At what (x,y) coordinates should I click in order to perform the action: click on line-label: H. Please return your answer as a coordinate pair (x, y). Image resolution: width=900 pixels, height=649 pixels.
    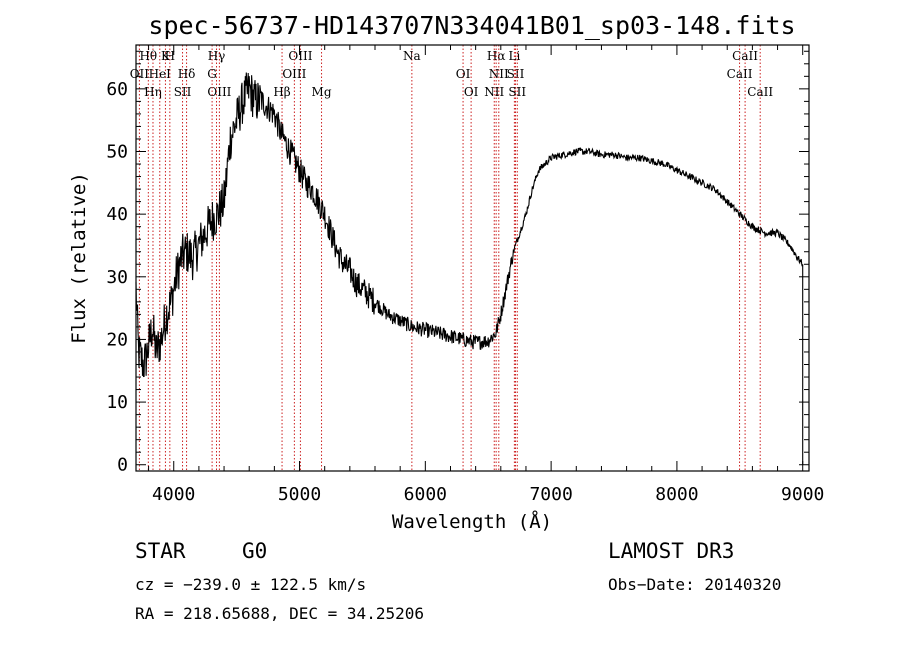
    Looking at the image, I should click on (170, 56).